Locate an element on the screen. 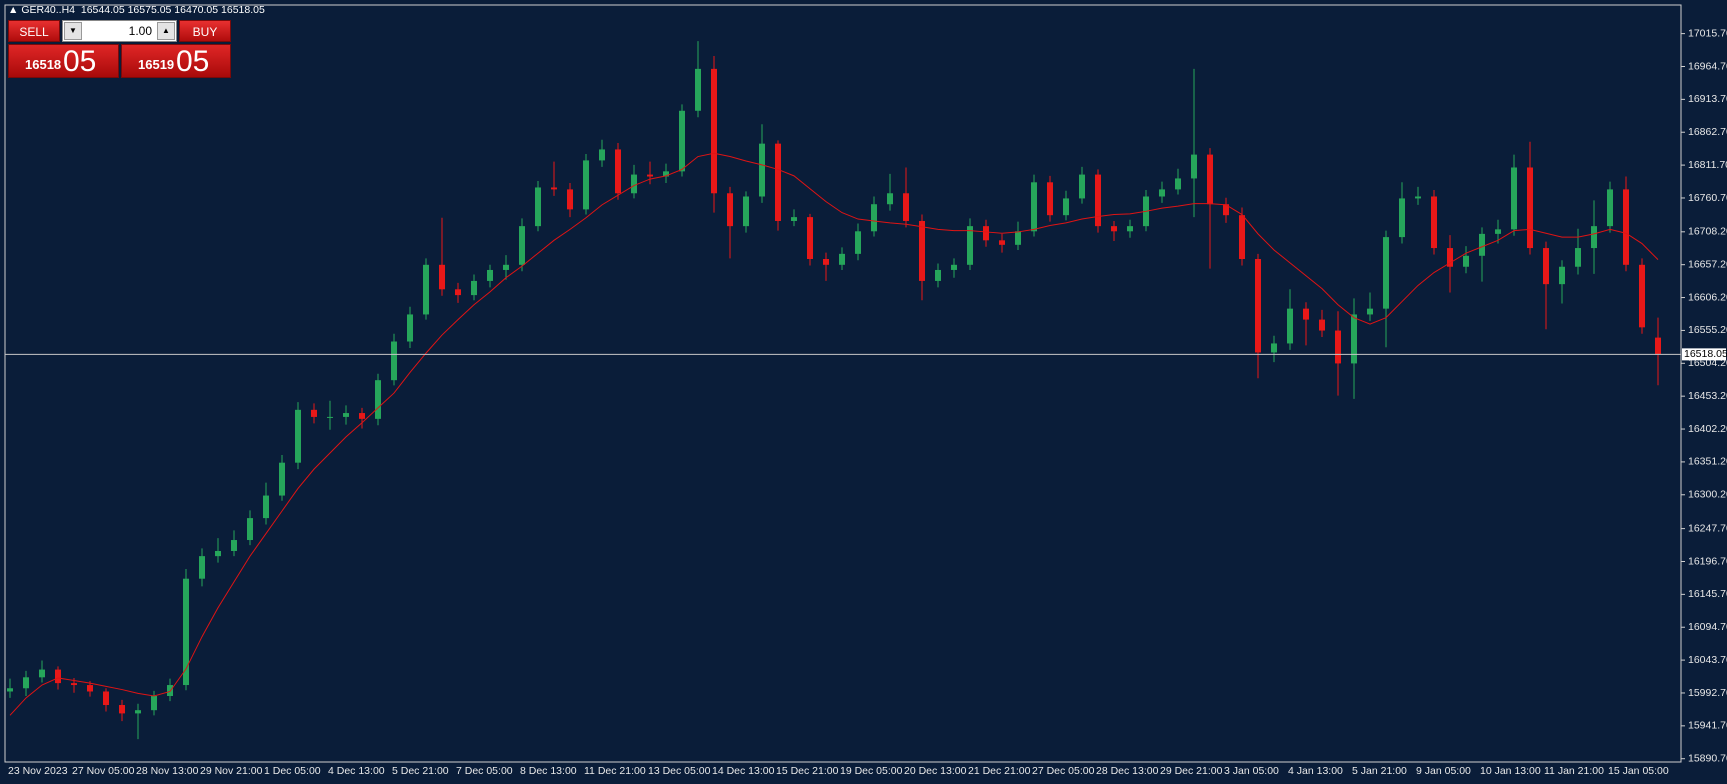 The image size is (1727, 784). x-tick-label: 20 Dec 13:00 is located at coordinates (935, 771).